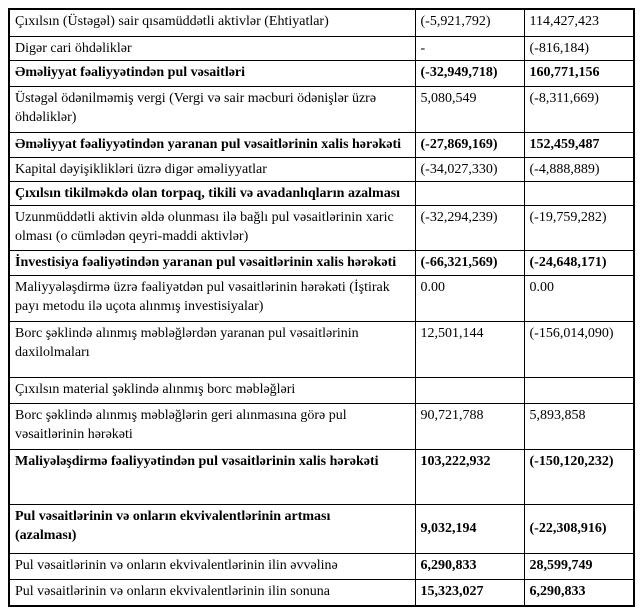  What do you see at coordinates (469, 73) in the screenshot?
I see `value-col1: (-32,949,718)` at bounding box center [469, 73].